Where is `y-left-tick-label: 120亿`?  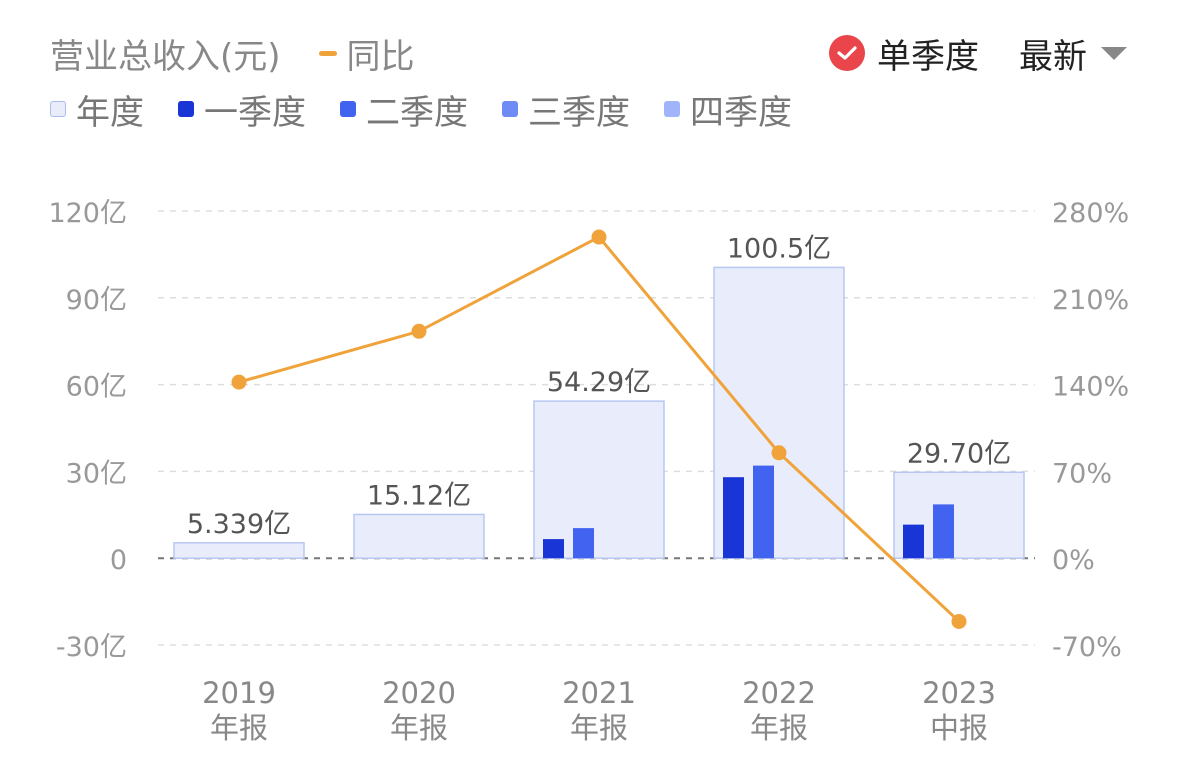 y-left-tick-label: 120亿 is located at coordinates (87, 213).